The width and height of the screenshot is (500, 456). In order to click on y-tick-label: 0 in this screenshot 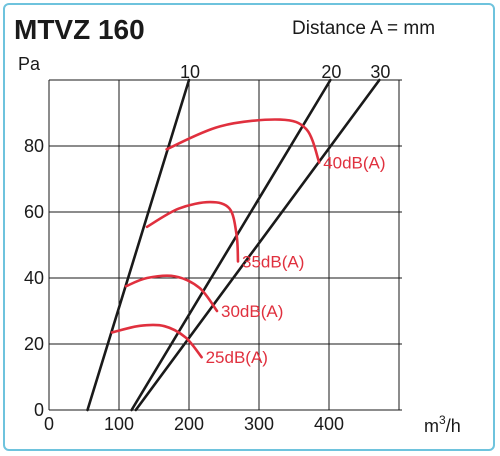, I will do `click(39, 410)`.